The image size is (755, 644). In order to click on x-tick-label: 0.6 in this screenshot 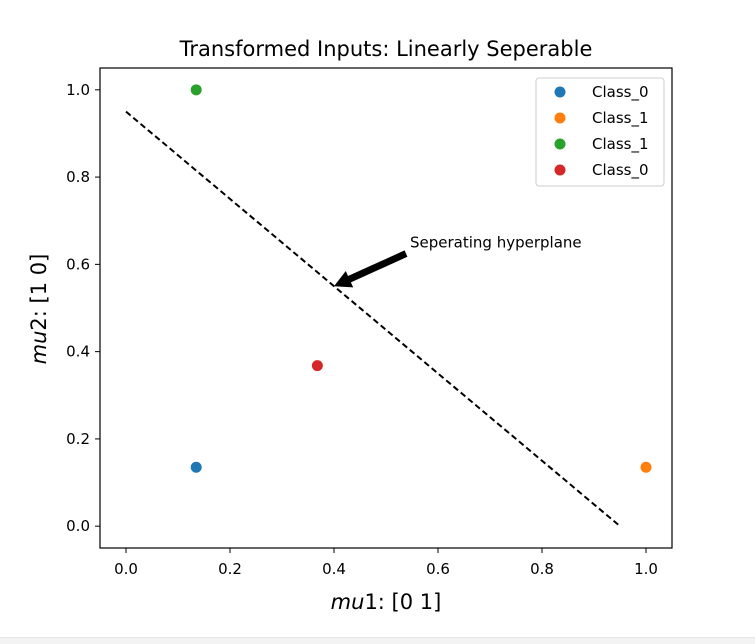, I will do `click(438, 569)`.